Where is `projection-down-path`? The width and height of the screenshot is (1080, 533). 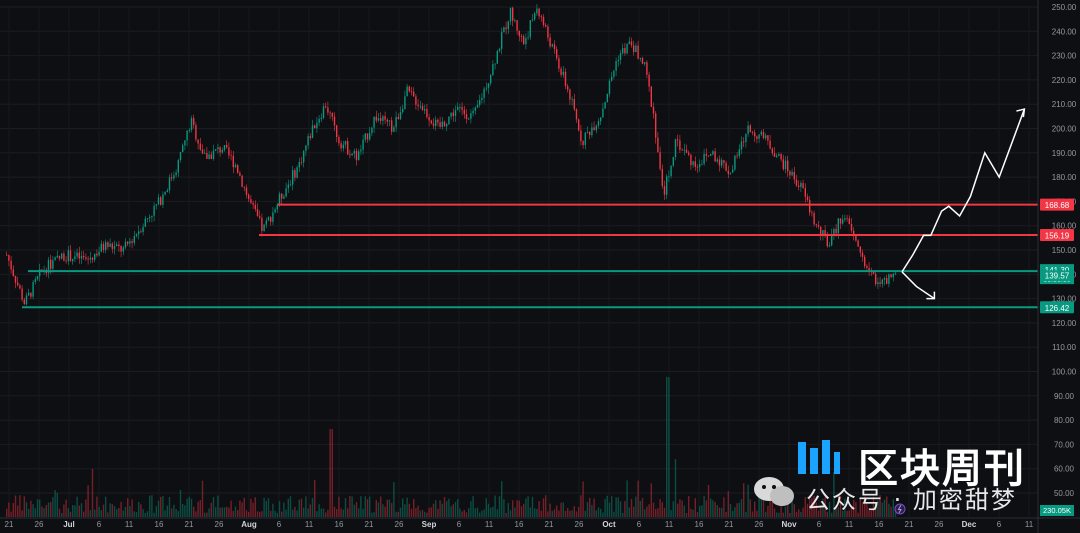 projection-down-path is located at coordinates (918, 285).